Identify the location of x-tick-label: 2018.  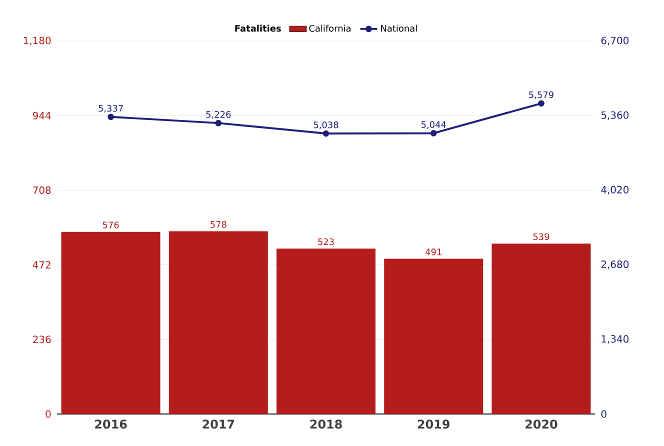
(326, 424).